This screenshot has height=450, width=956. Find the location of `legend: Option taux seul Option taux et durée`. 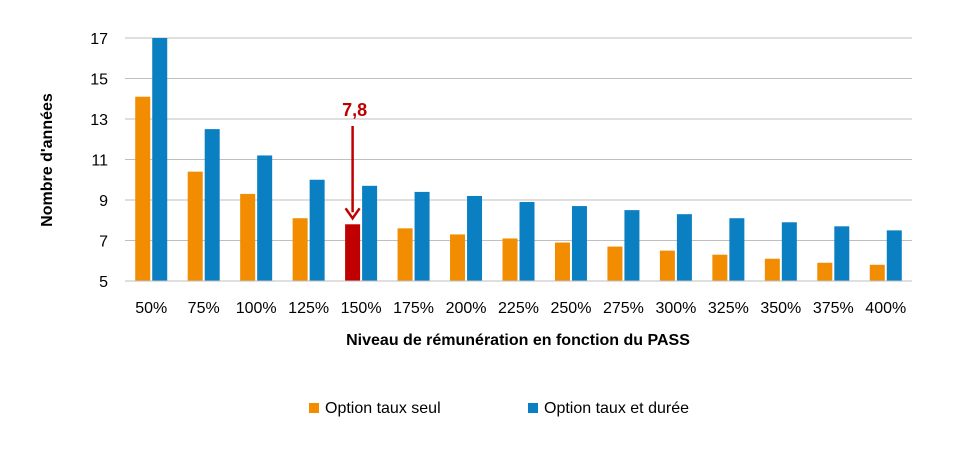

legend: Option taux seul Option taux et durée is located at coordinates (499, 408).